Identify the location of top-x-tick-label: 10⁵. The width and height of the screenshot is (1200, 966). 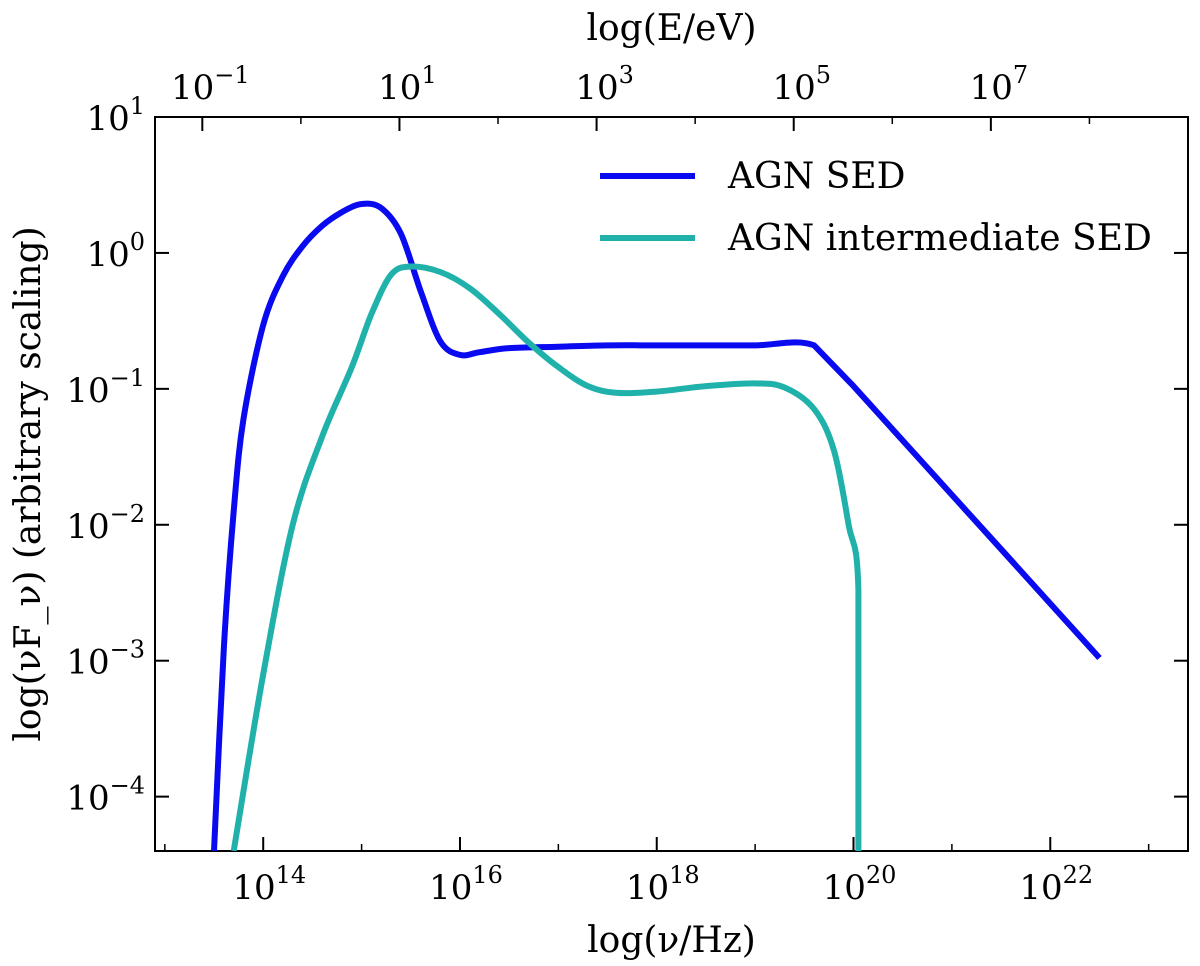
(801, 84).